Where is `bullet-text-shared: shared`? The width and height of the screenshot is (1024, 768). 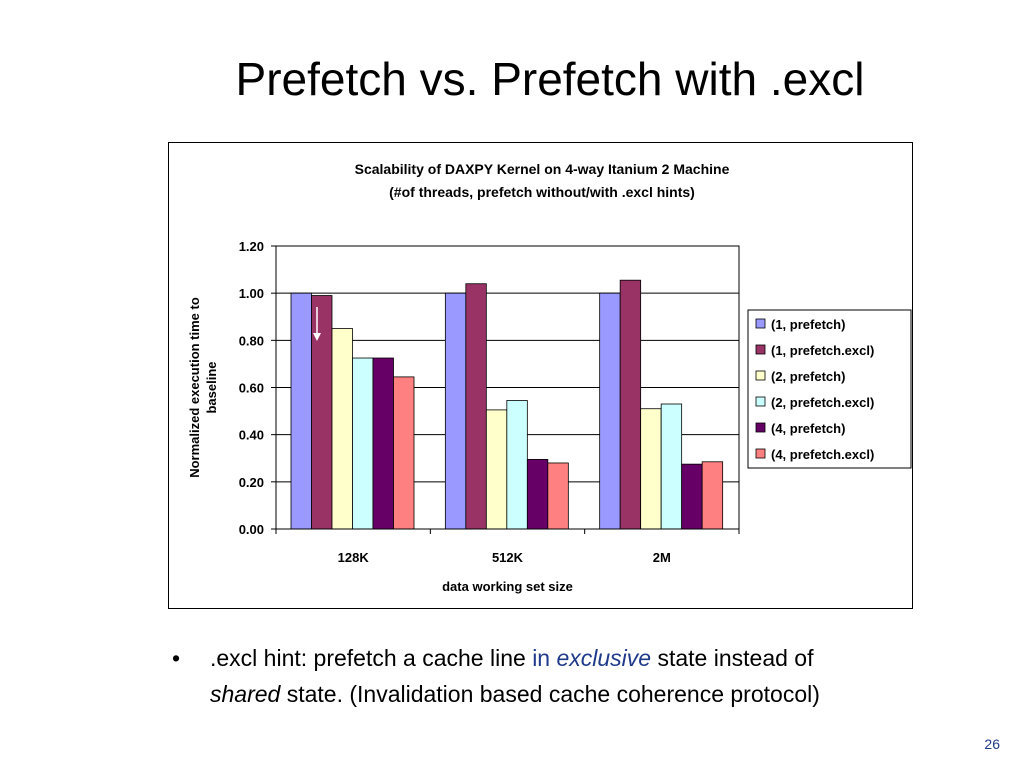 bullet-text-shared: shared is located at coordinates (245, 694).